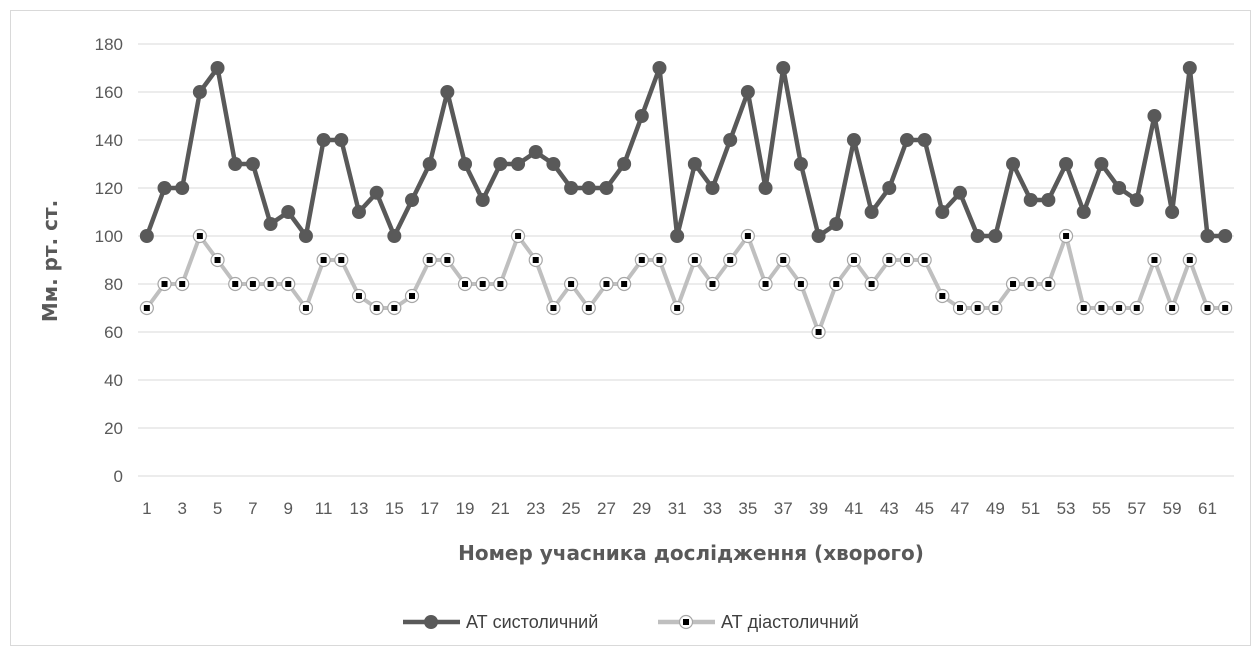 The height and width of the screenshot is (650, 1255). Describe the element at coordinates (1066, 508) in the screenshot. I see `x-tick-label: 53` at that location.